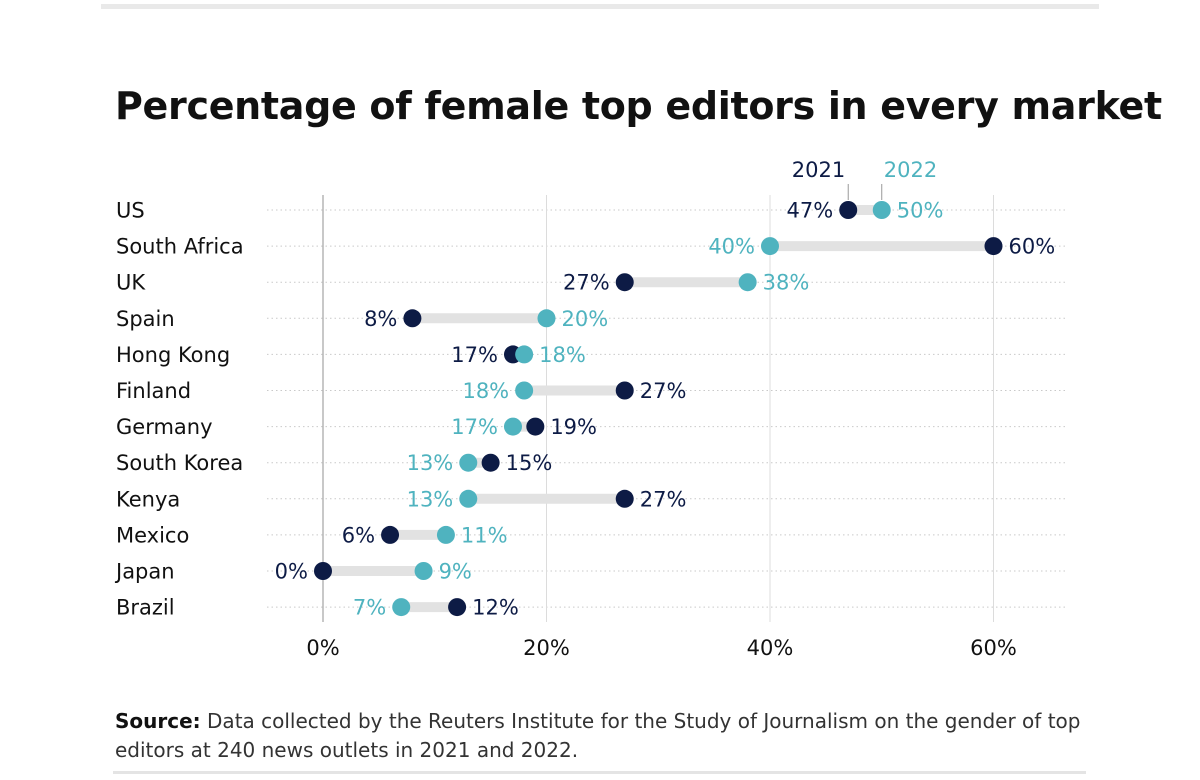  I want to click on value-label-2022: 17%, so click(474, 427).